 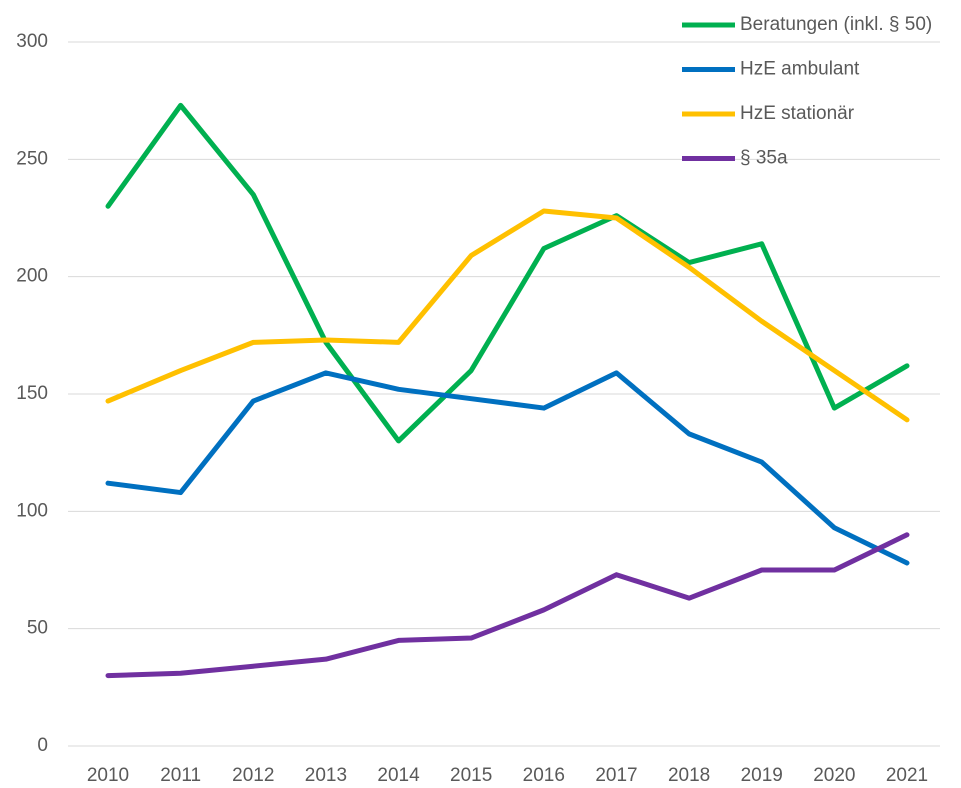 I want to click on x-tick-label: 2016, so click(x=544, y=775).